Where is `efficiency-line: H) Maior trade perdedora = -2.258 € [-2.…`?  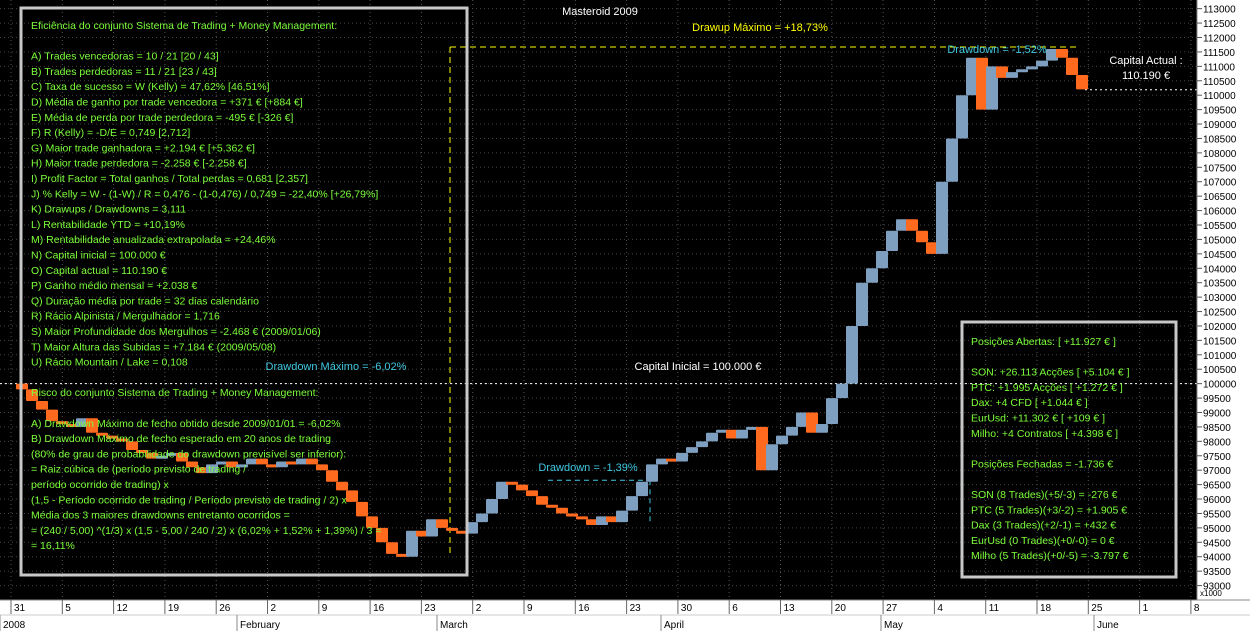
efficiency-line: H) Maior trade perdedora = -2.258 € [-2.… is located at coordinates (139, 164).